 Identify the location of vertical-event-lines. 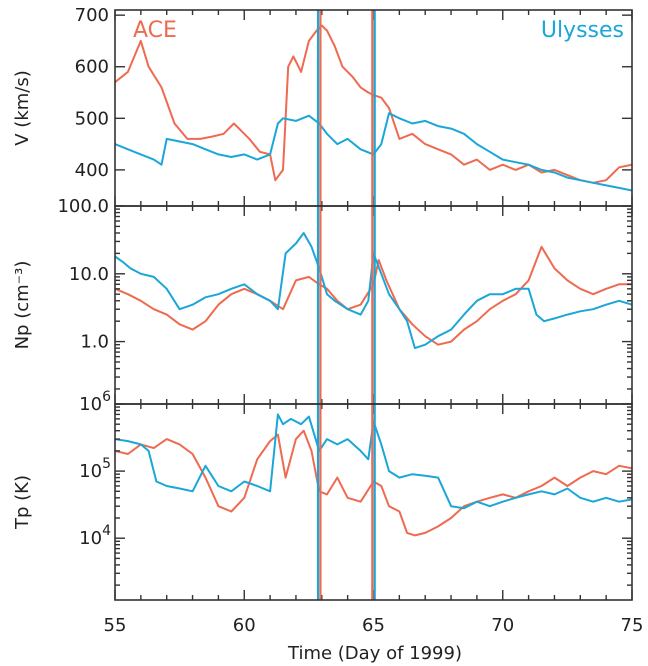
(346, 305).